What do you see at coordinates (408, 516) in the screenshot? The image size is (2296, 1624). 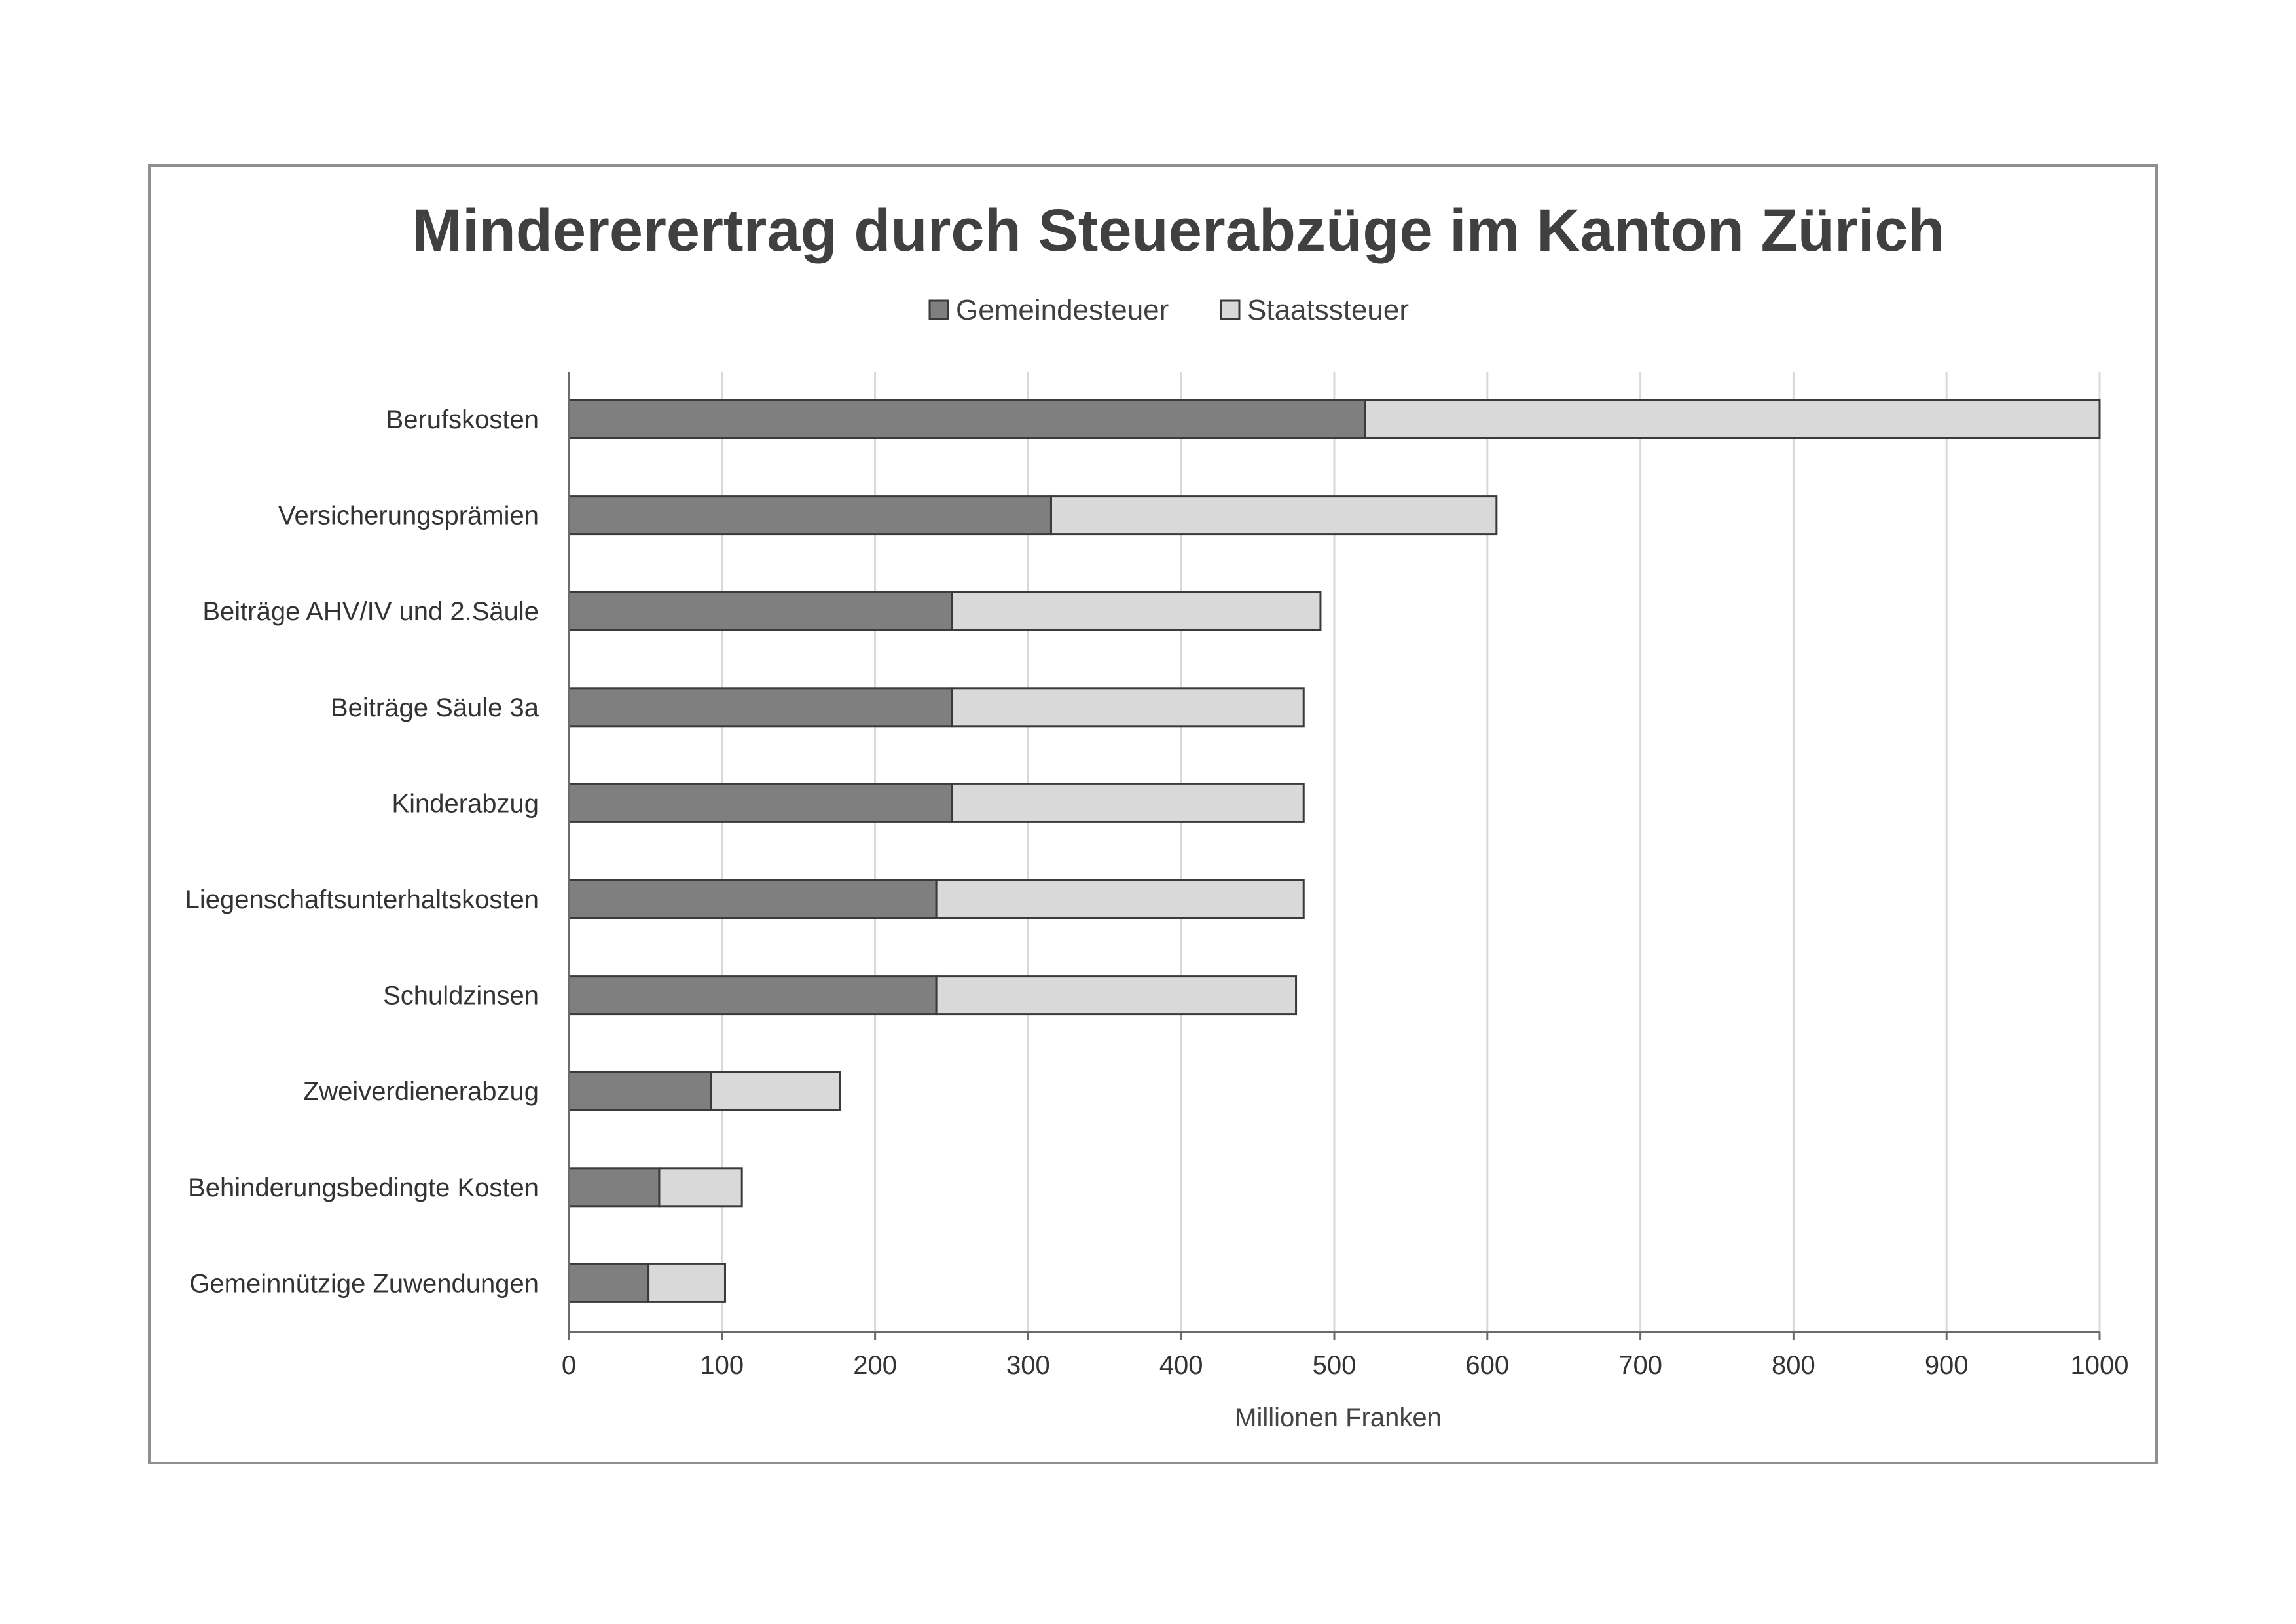 I see `category-label: Versicherungsprämien` at bounding box center [408, 516].